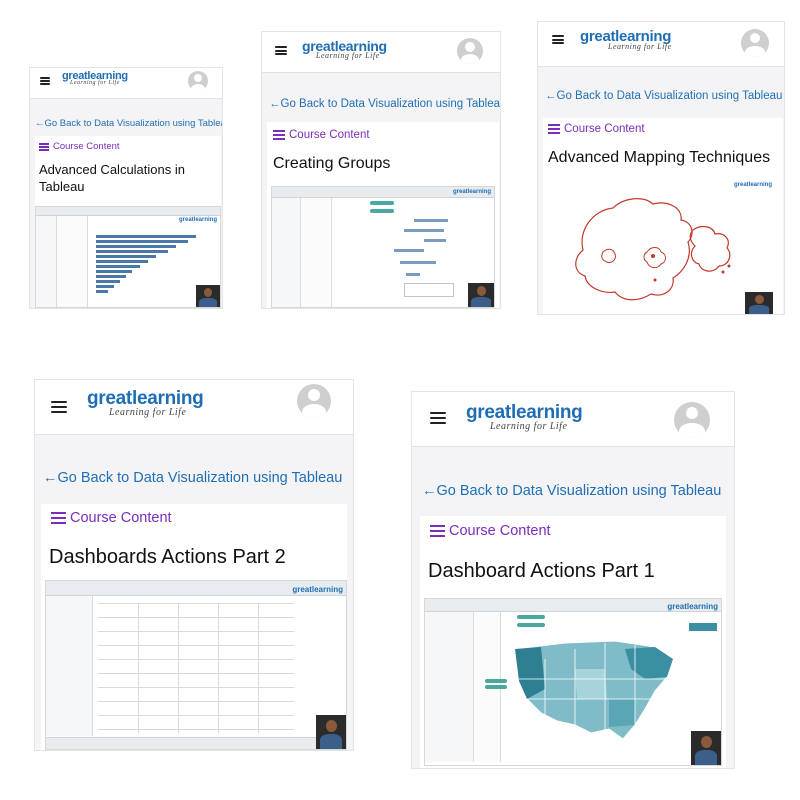  What do you see at coordinates (594, 690) in the screenshot?
I see `us-filled-map` at bounding box center [594, 690].